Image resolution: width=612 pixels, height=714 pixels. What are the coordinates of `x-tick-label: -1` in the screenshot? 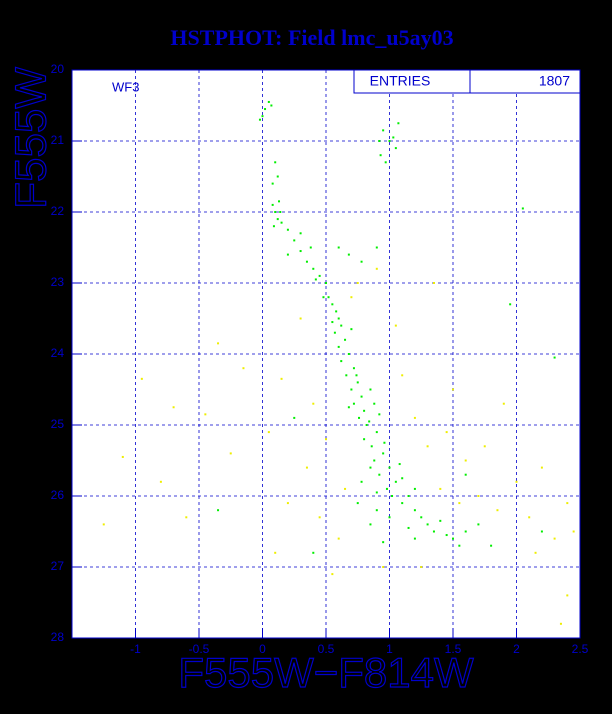 It's located at (135, 649).